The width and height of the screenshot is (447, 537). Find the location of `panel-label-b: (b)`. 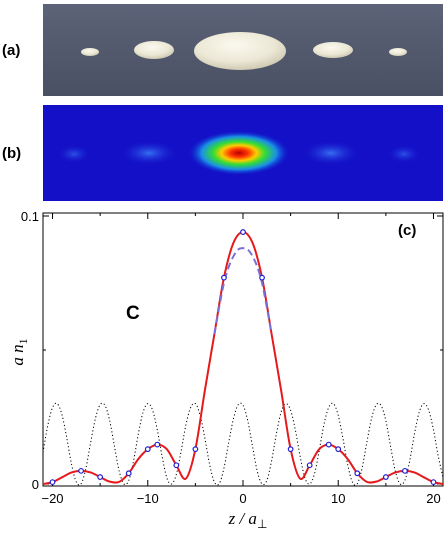

panel-label-b: (b) is located at coordinates (12, 153).